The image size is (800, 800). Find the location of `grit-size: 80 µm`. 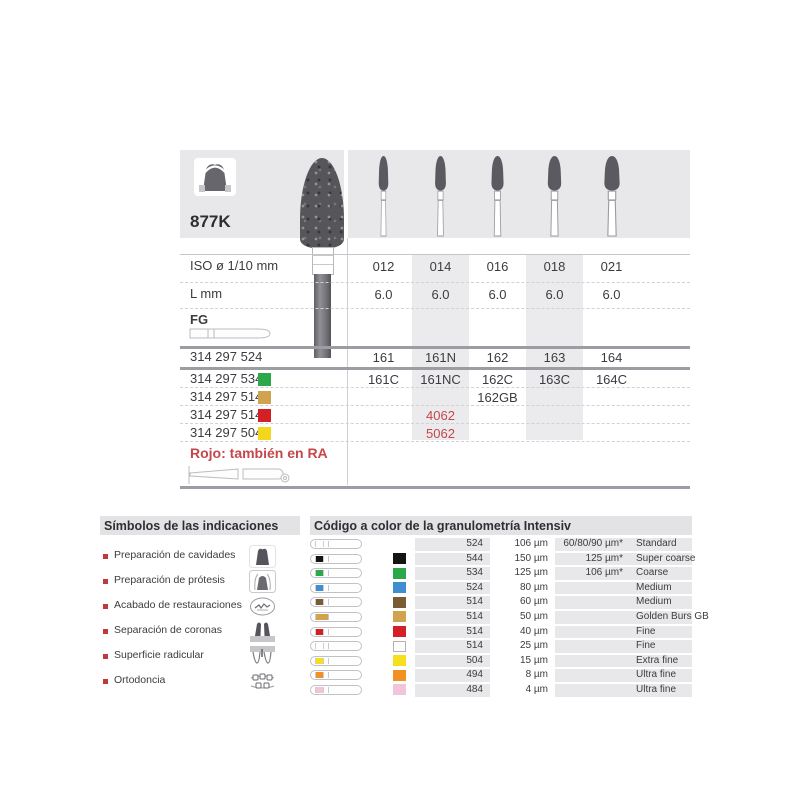

grit-size: 80 µm is located at coordinates (534, 587).